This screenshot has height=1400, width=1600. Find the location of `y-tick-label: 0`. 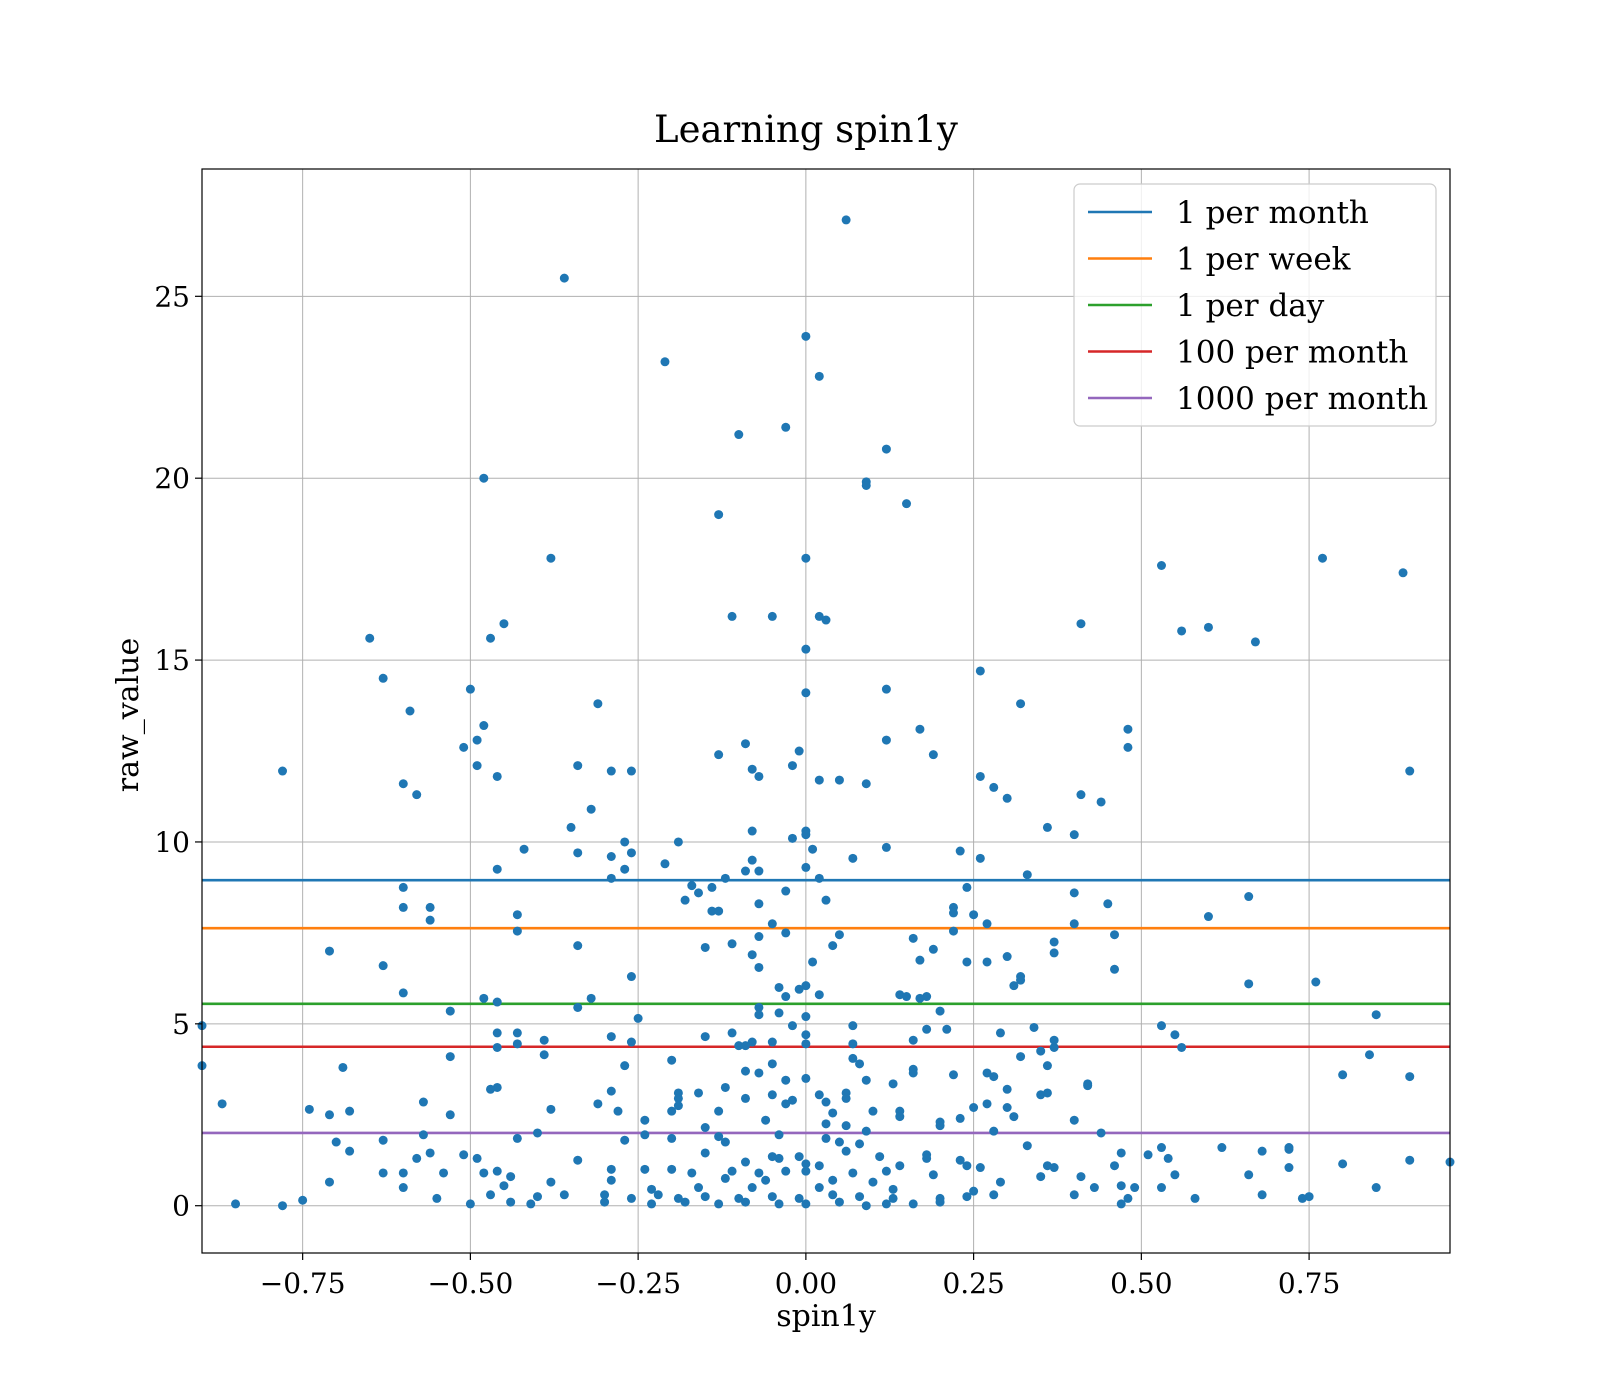

y-tick-label: 0 is located at coordinates (181, 1206).